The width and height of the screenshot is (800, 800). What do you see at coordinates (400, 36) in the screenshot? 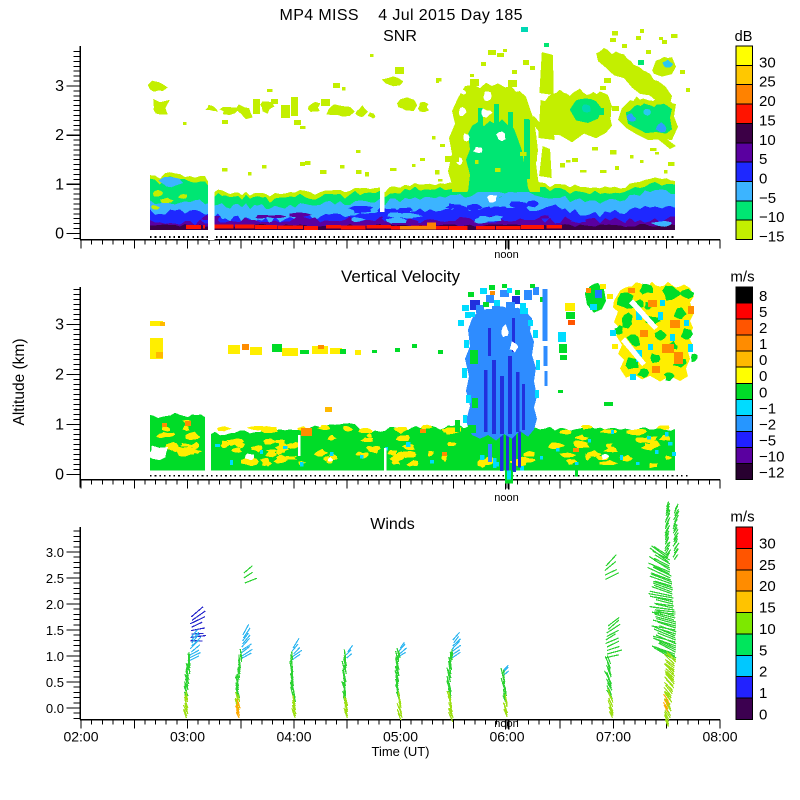
I see `svg-text: SNR` at bounding box center [400, 36].